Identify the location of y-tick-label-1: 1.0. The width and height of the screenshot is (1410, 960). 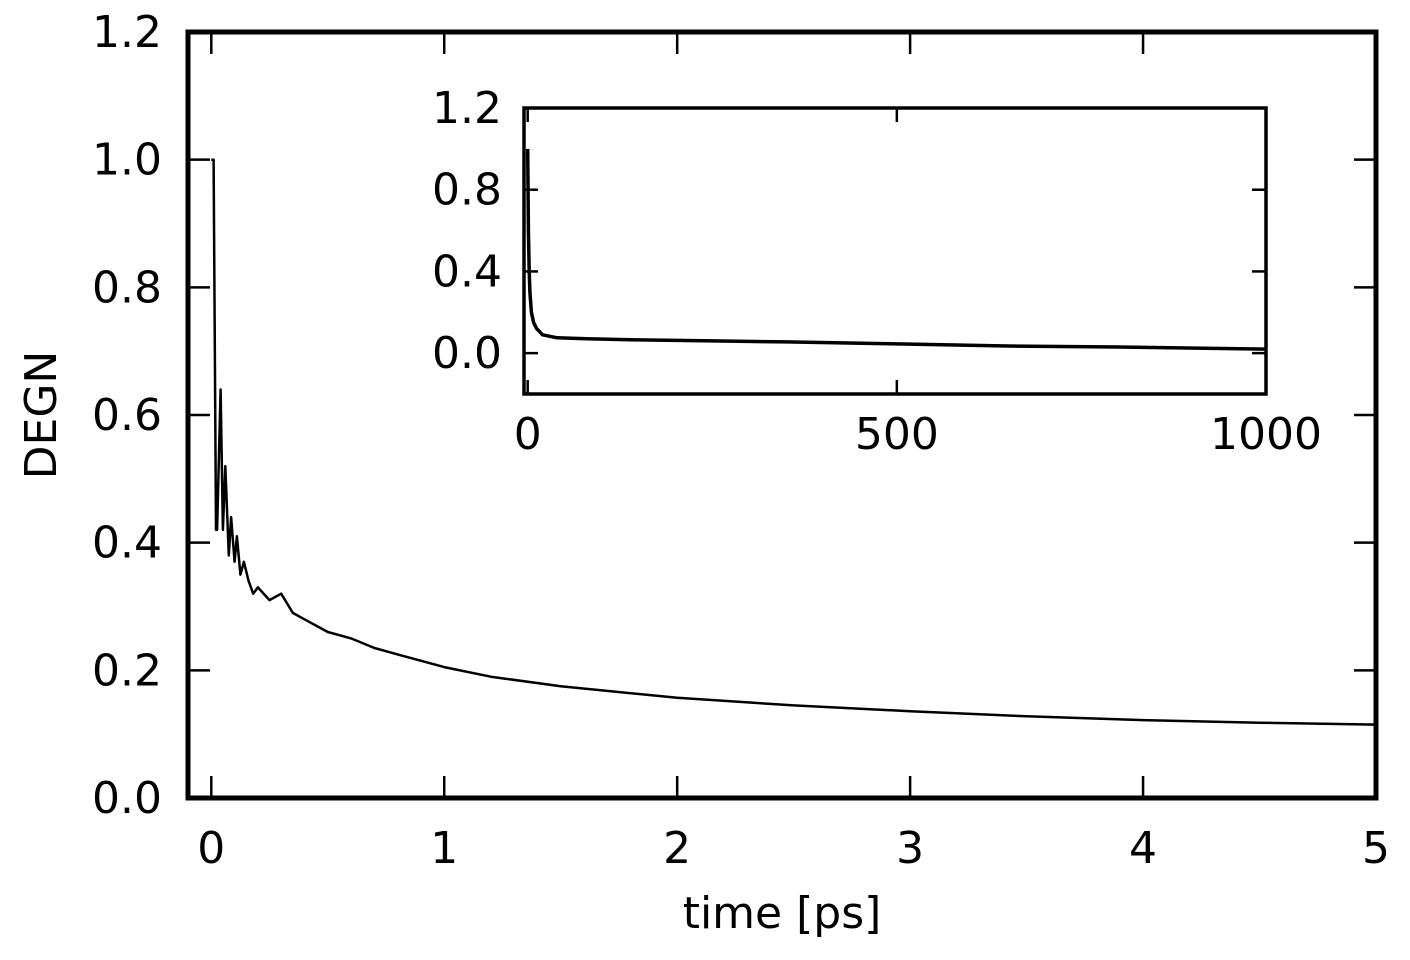
(127, 160).